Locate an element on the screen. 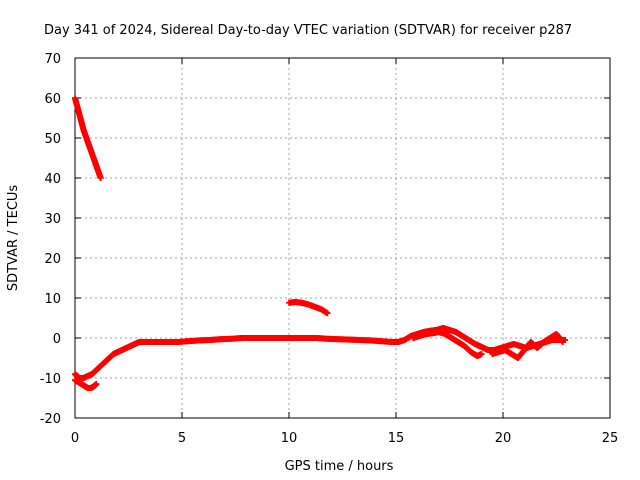 The width and height of the screenshot is (640, 480). x-tick-label: 5 is located at coordinates (182, 438).